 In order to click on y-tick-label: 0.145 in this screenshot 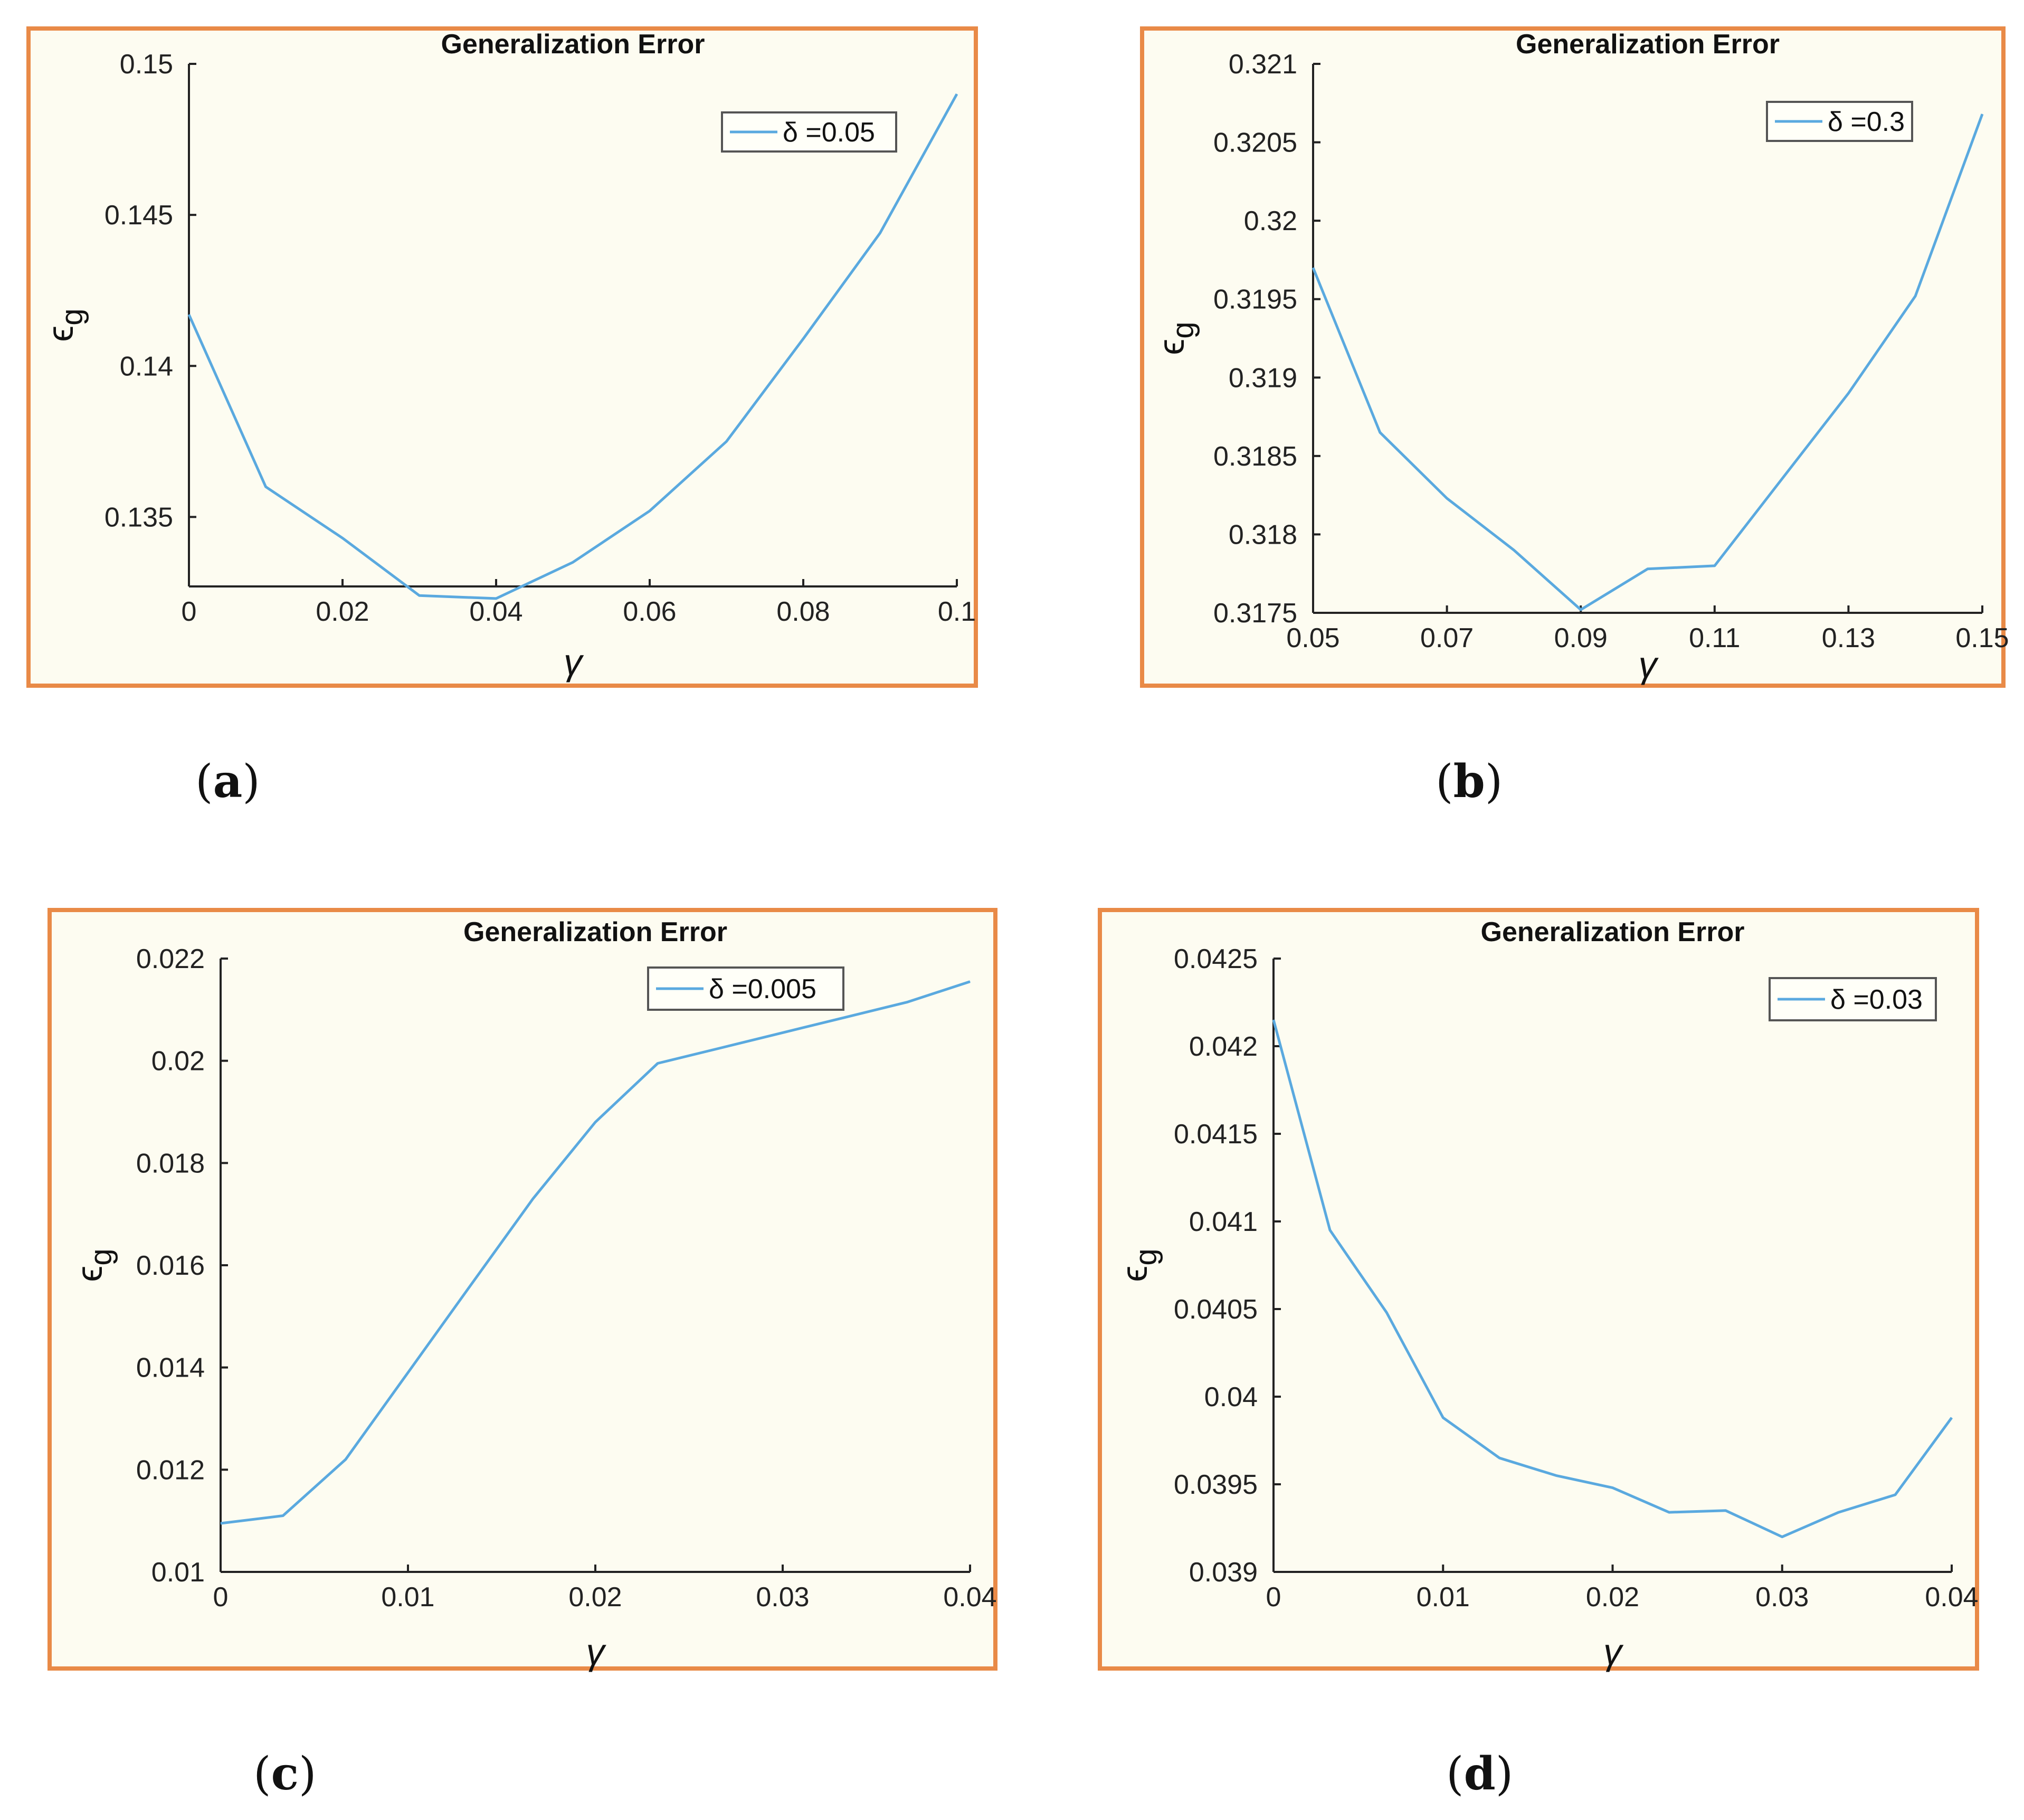, I will do `click(138, 216)`.